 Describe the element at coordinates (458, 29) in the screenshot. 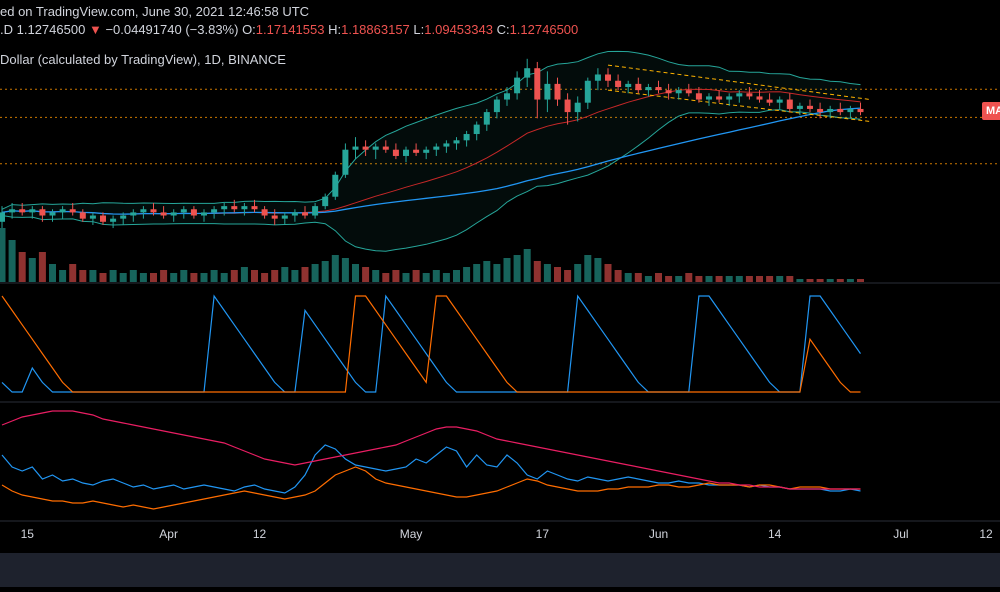

I see `low-value: 1.09453343` at that location.